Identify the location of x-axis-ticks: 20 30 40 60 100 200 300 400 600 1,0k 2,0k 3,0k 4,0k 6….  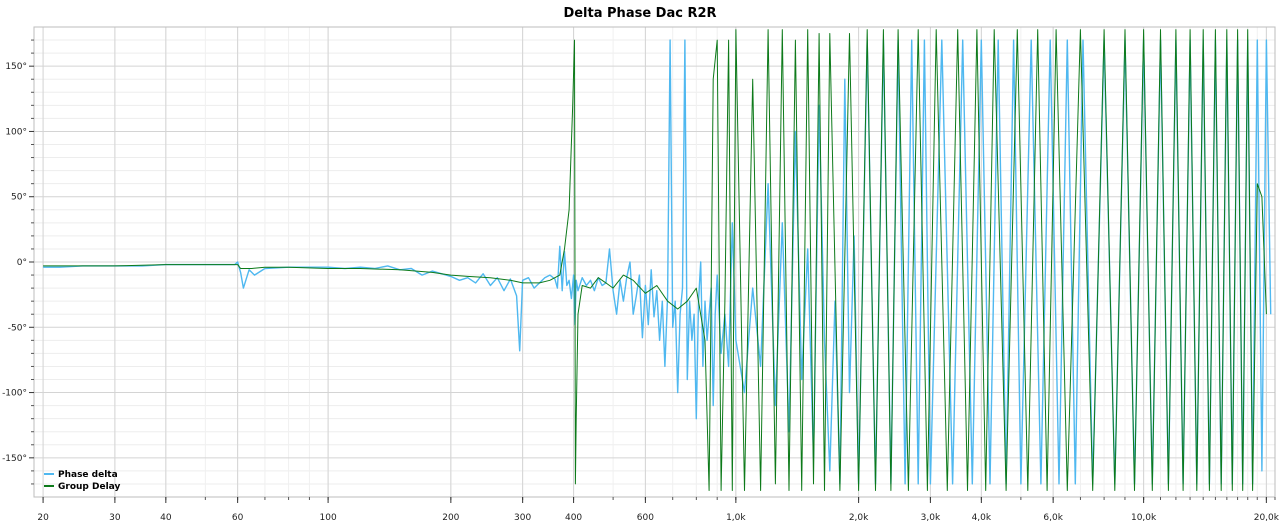
(658, 510).